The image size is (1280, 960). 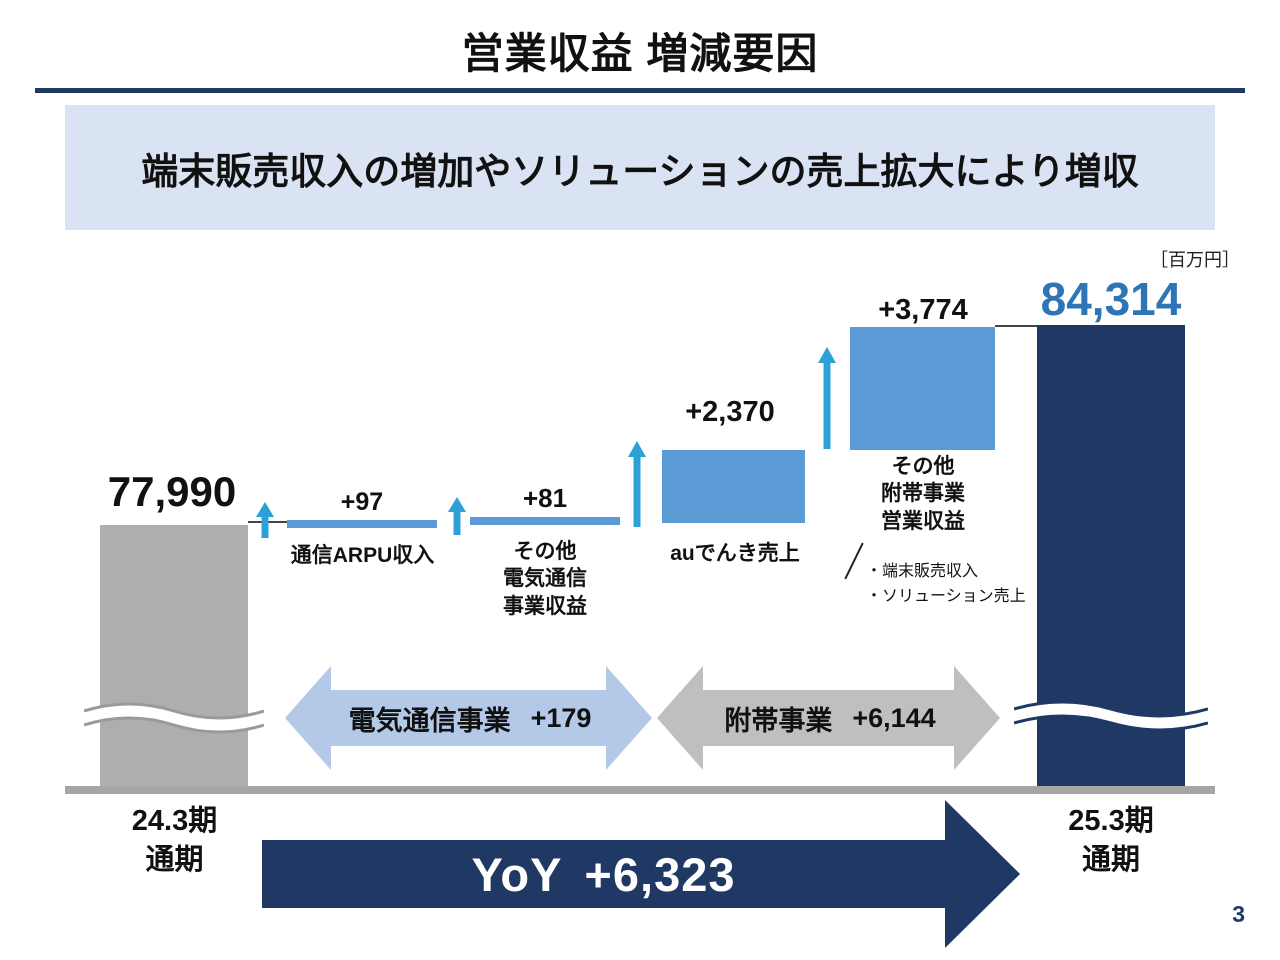 I want to click on start-value: 77,990, so click(x=172, y=491).